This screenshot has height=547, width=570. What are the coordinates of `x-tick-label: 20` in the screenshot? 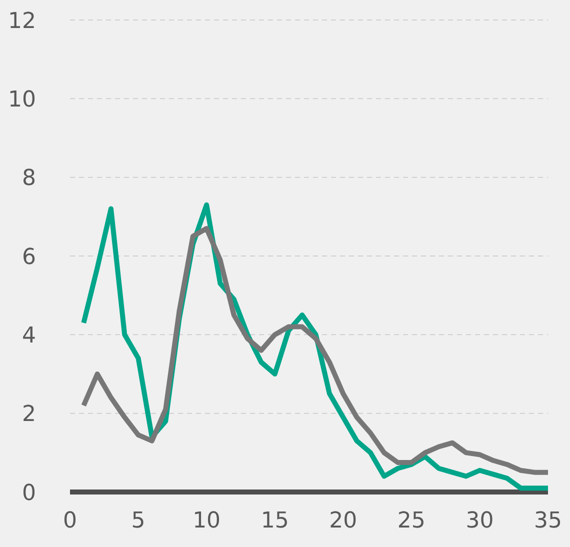 It's located at (343, 521).